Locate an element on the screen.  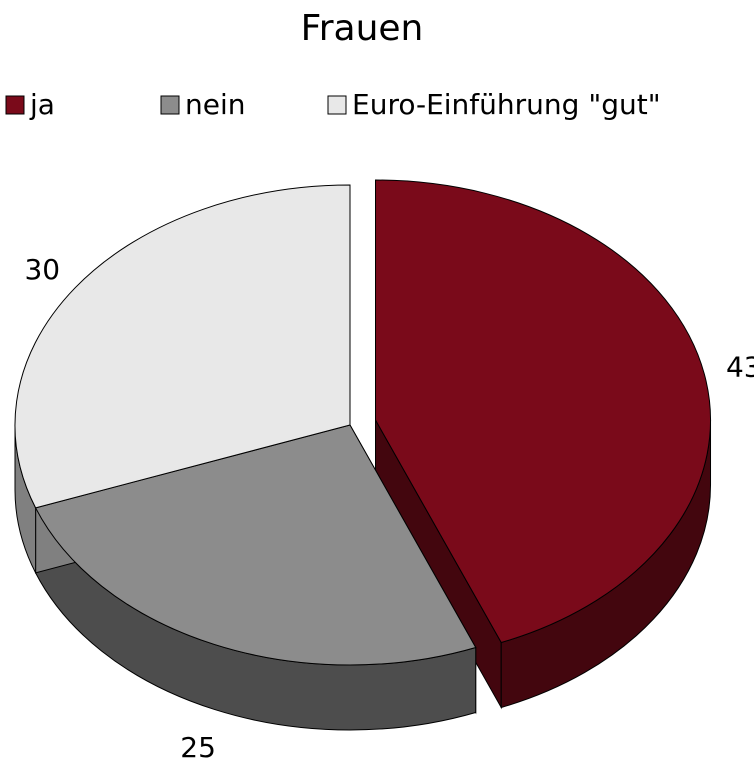
data-label: 43 is located at coordinates (740, 367).